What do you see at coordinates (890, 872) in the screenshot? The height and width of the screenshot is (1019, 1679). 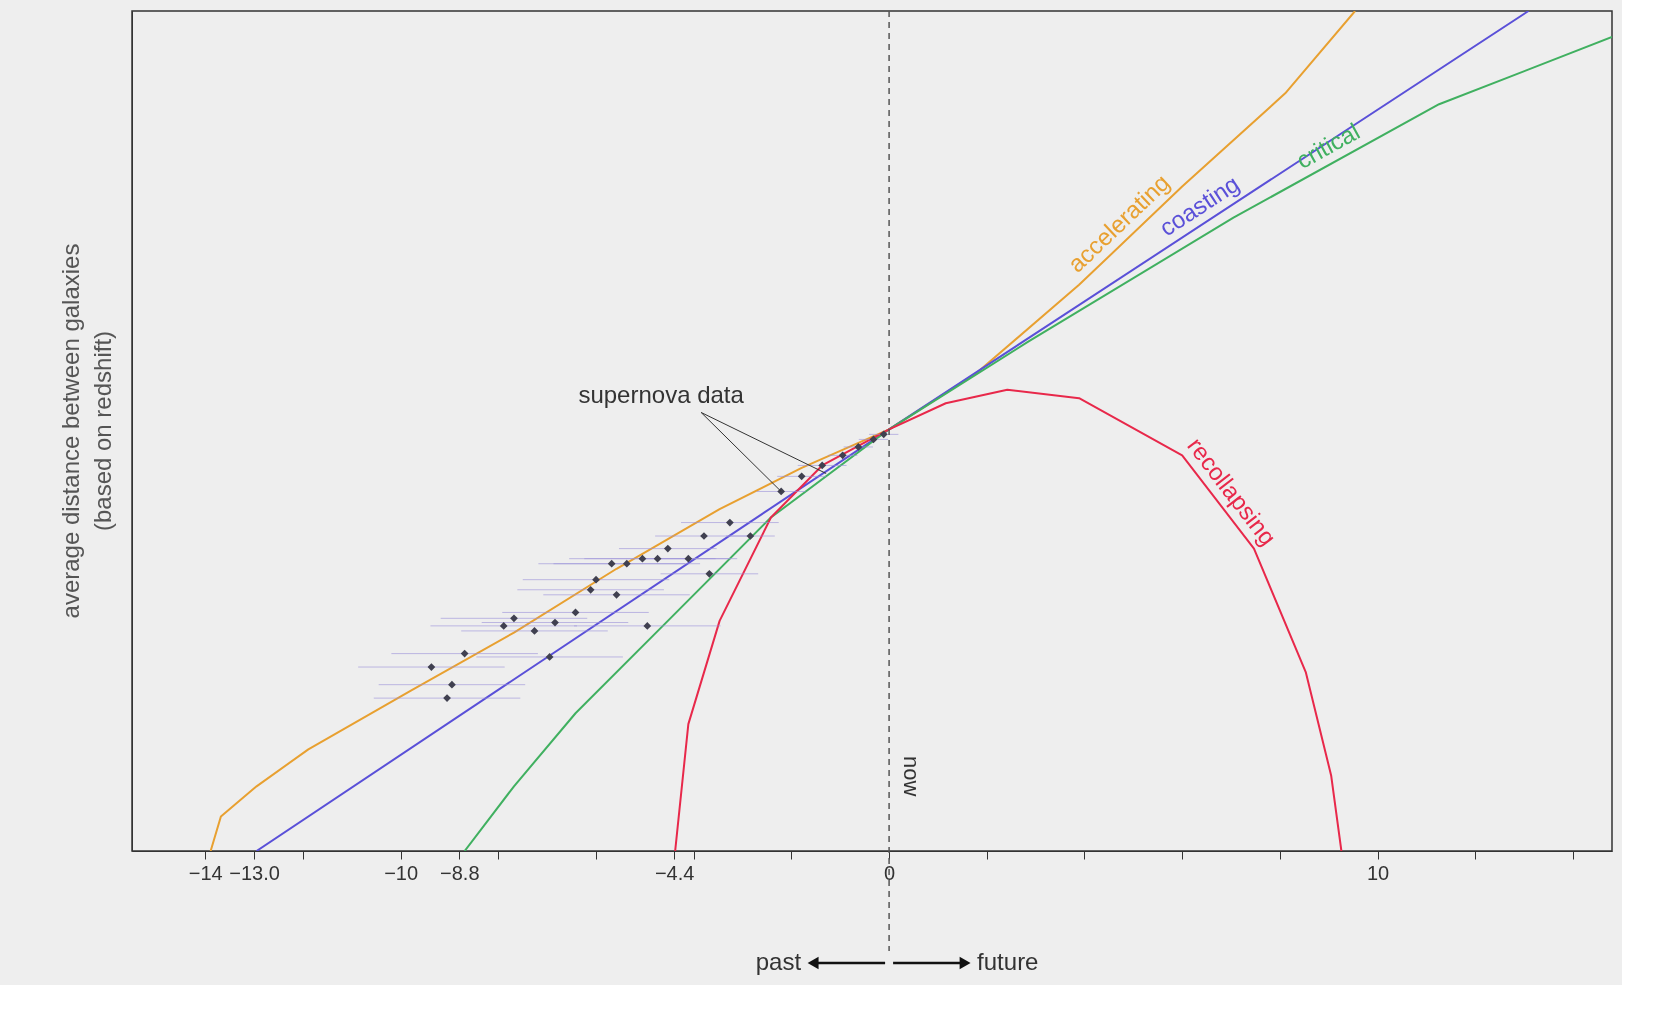 I see `x-tick-label: 0` at bounding box center [890, 872].